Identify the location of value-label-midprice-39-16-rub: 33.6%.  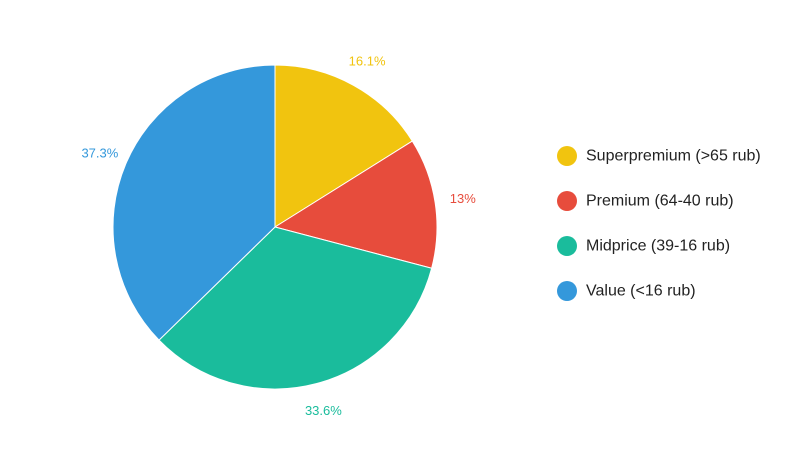
(323, 410).